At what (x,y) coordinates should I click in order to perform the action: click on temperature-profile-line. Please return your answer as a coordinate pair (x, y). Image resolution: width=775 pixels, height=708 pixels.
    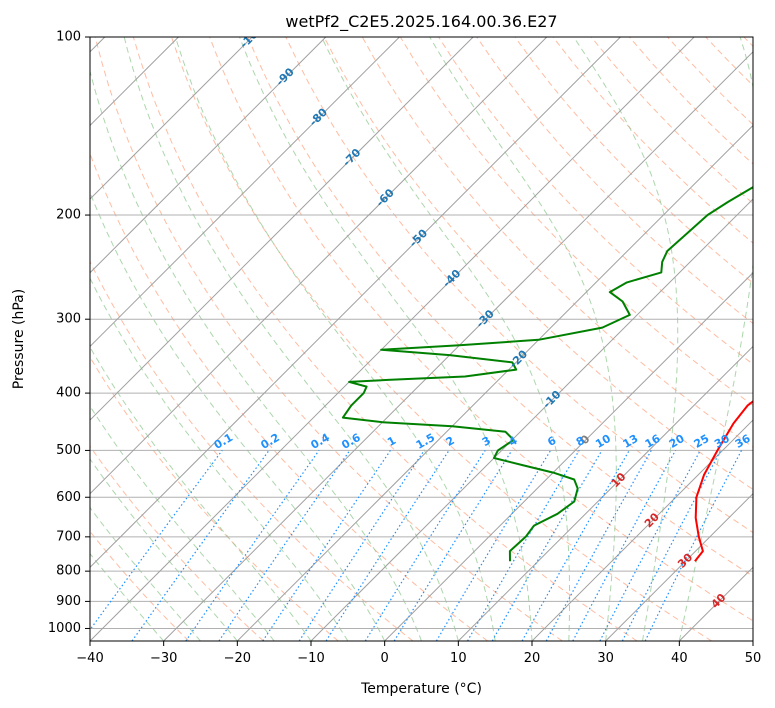
    Looking at the image, I should click on (723, 481).